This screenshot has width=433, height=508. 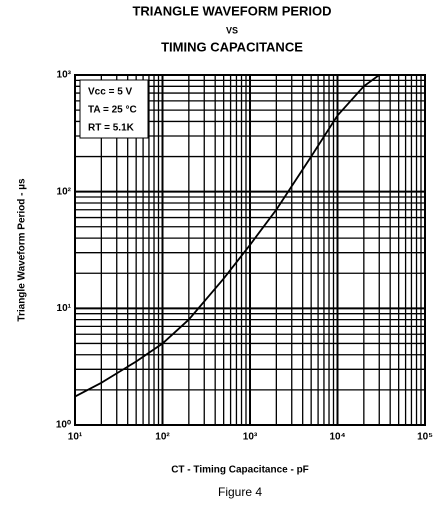 What do you see at coordinates (425, 437) in the screenshot?
I see `x-tick-label: 10⁵` at bounding box center [425, 437].